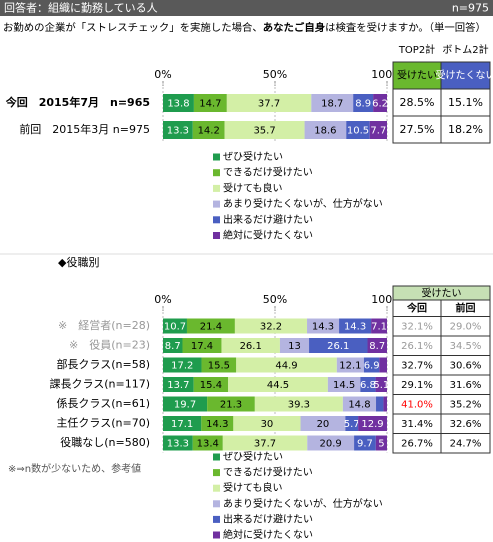  I want to click on data-label: 17.1, so click(182, 424).